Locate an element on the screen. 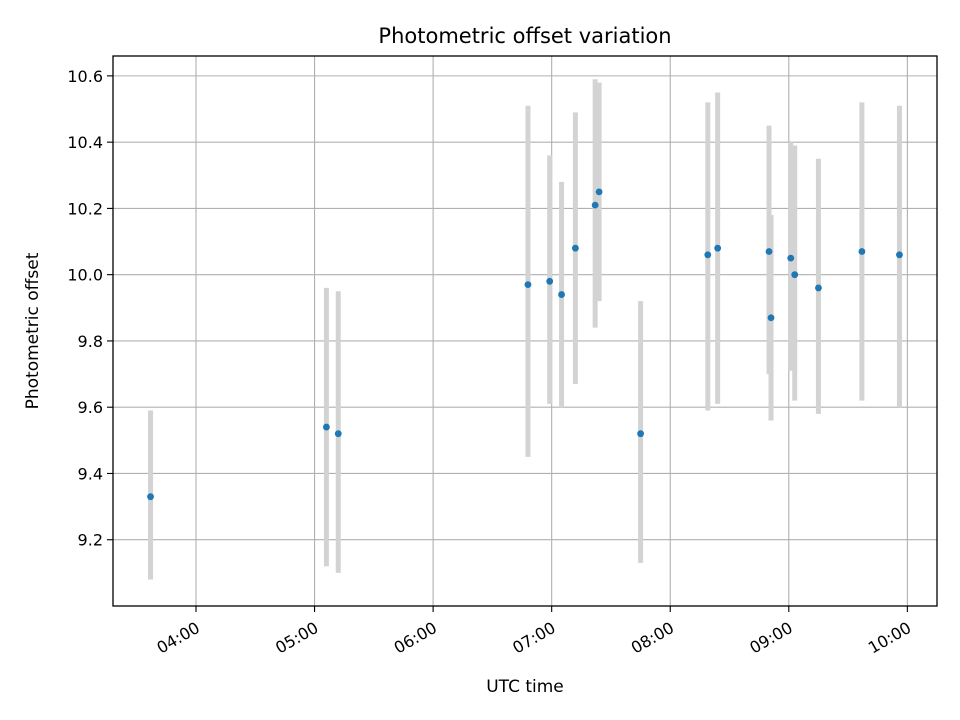  y-tick-label: 9.2 is located at coordinates (90, 540).